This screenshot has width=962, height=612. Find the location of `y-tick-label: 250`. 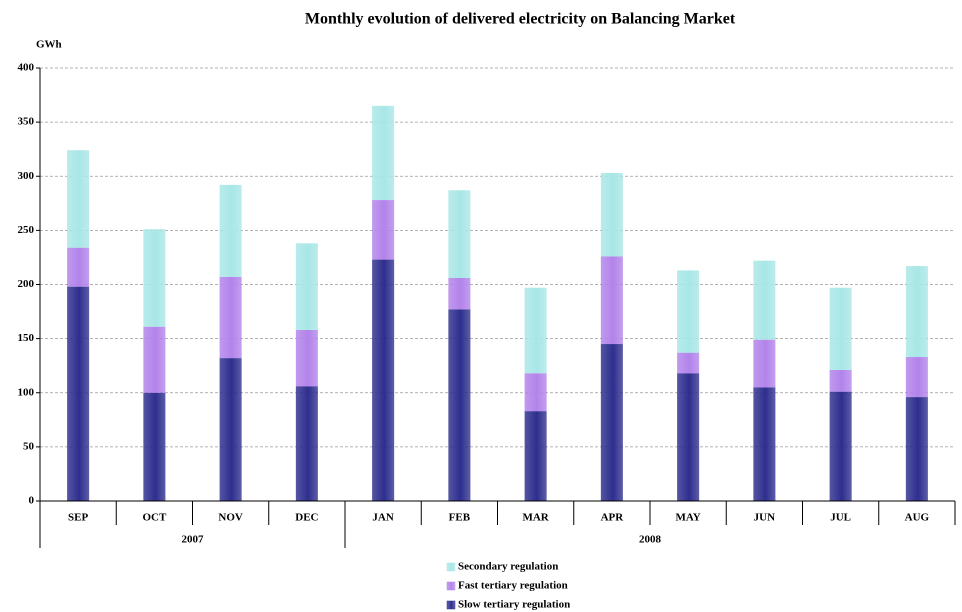

y-tick-label: 250 is located at coordinates (26, 230).